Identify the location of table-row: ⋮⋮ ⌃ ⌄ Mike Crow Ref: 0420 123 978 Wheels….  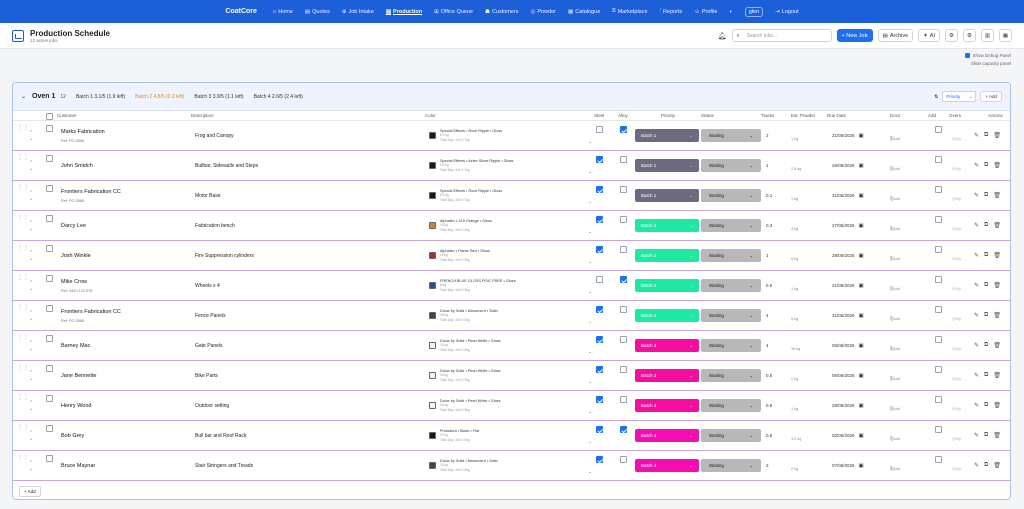
(511, 286).